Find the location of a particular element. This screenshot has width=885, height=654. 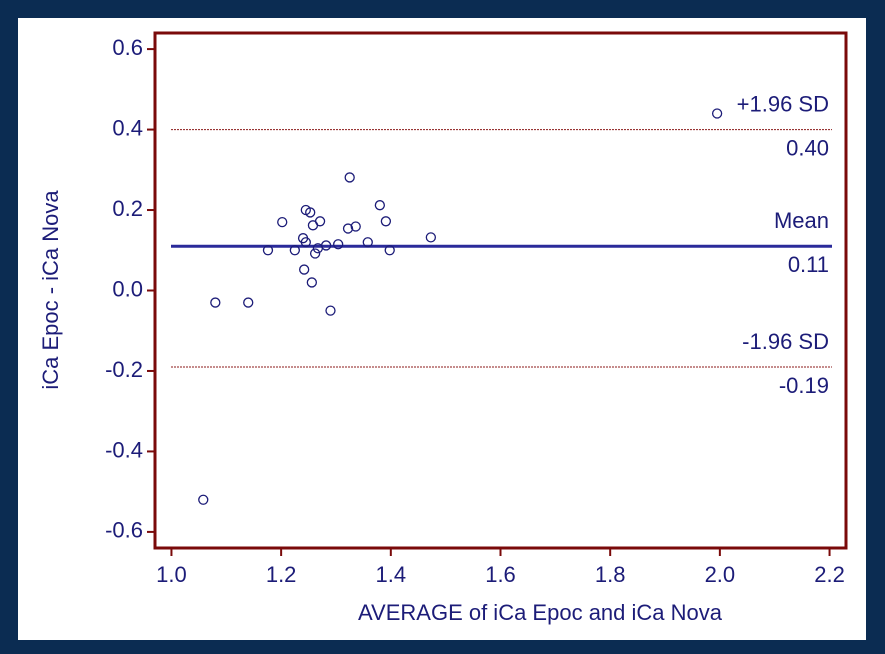

y-tick-label: -0.2 is located at coordinates (124, 369).